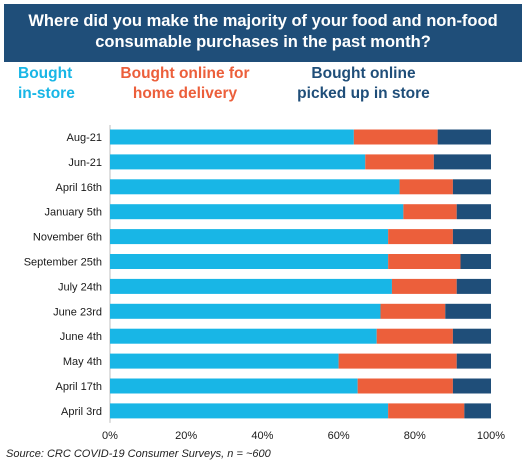 The image size is (530, 473). Describe the element at coordinates (73, 213) in the screenshot. I see `category-label: January 5th` at that location.